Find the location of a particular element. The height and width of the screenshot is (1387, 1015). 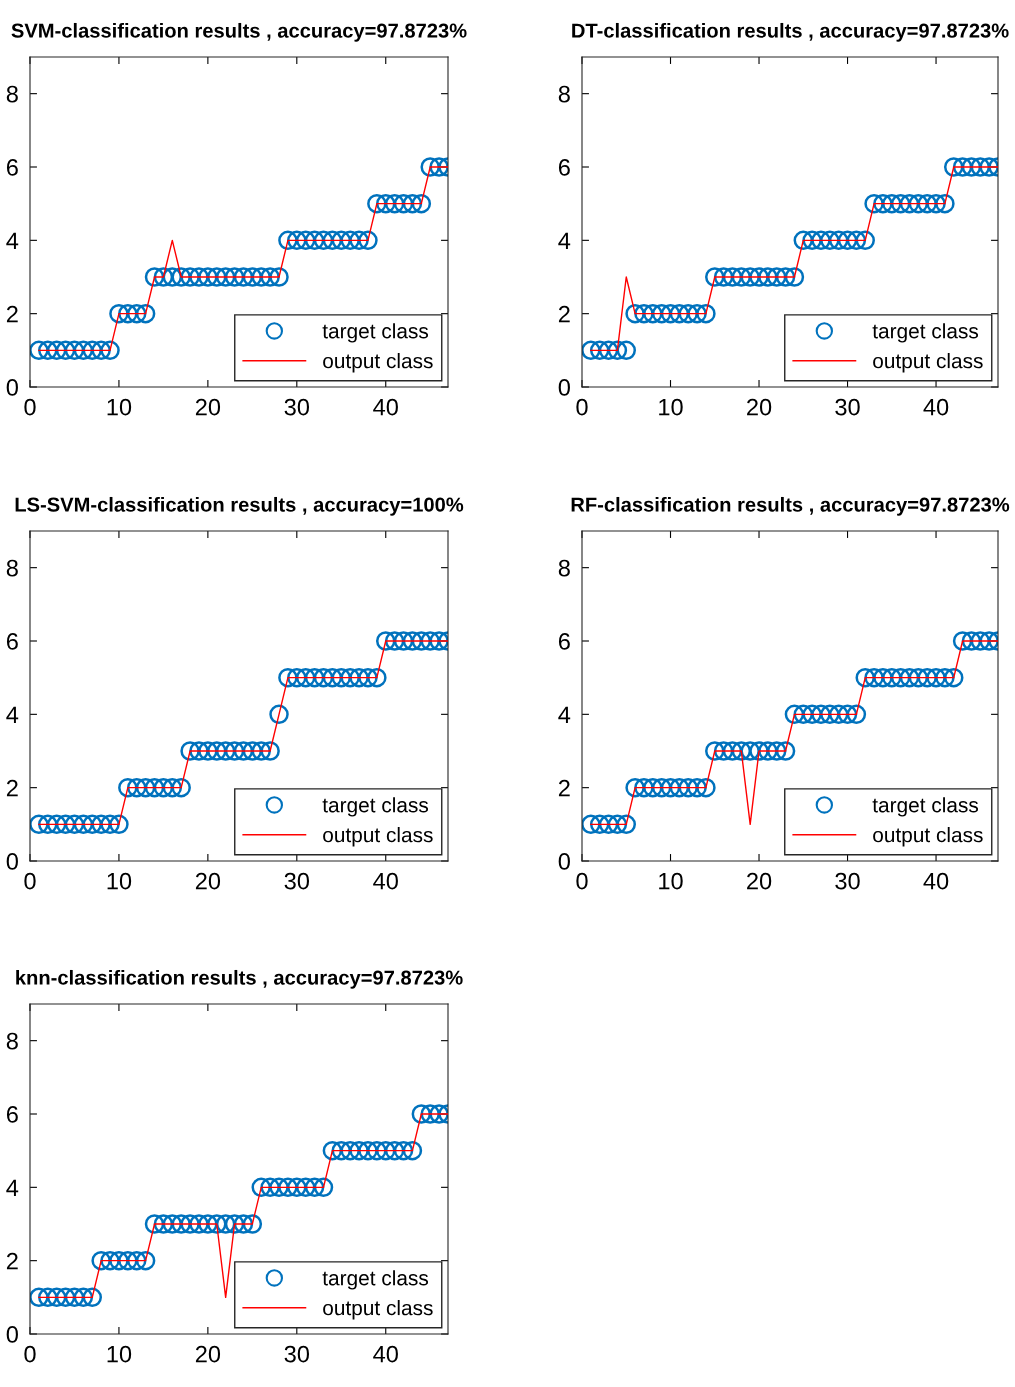

chart-title: LS-SVM-classification results , accuracy=100% is located at coordinates (239, 506).